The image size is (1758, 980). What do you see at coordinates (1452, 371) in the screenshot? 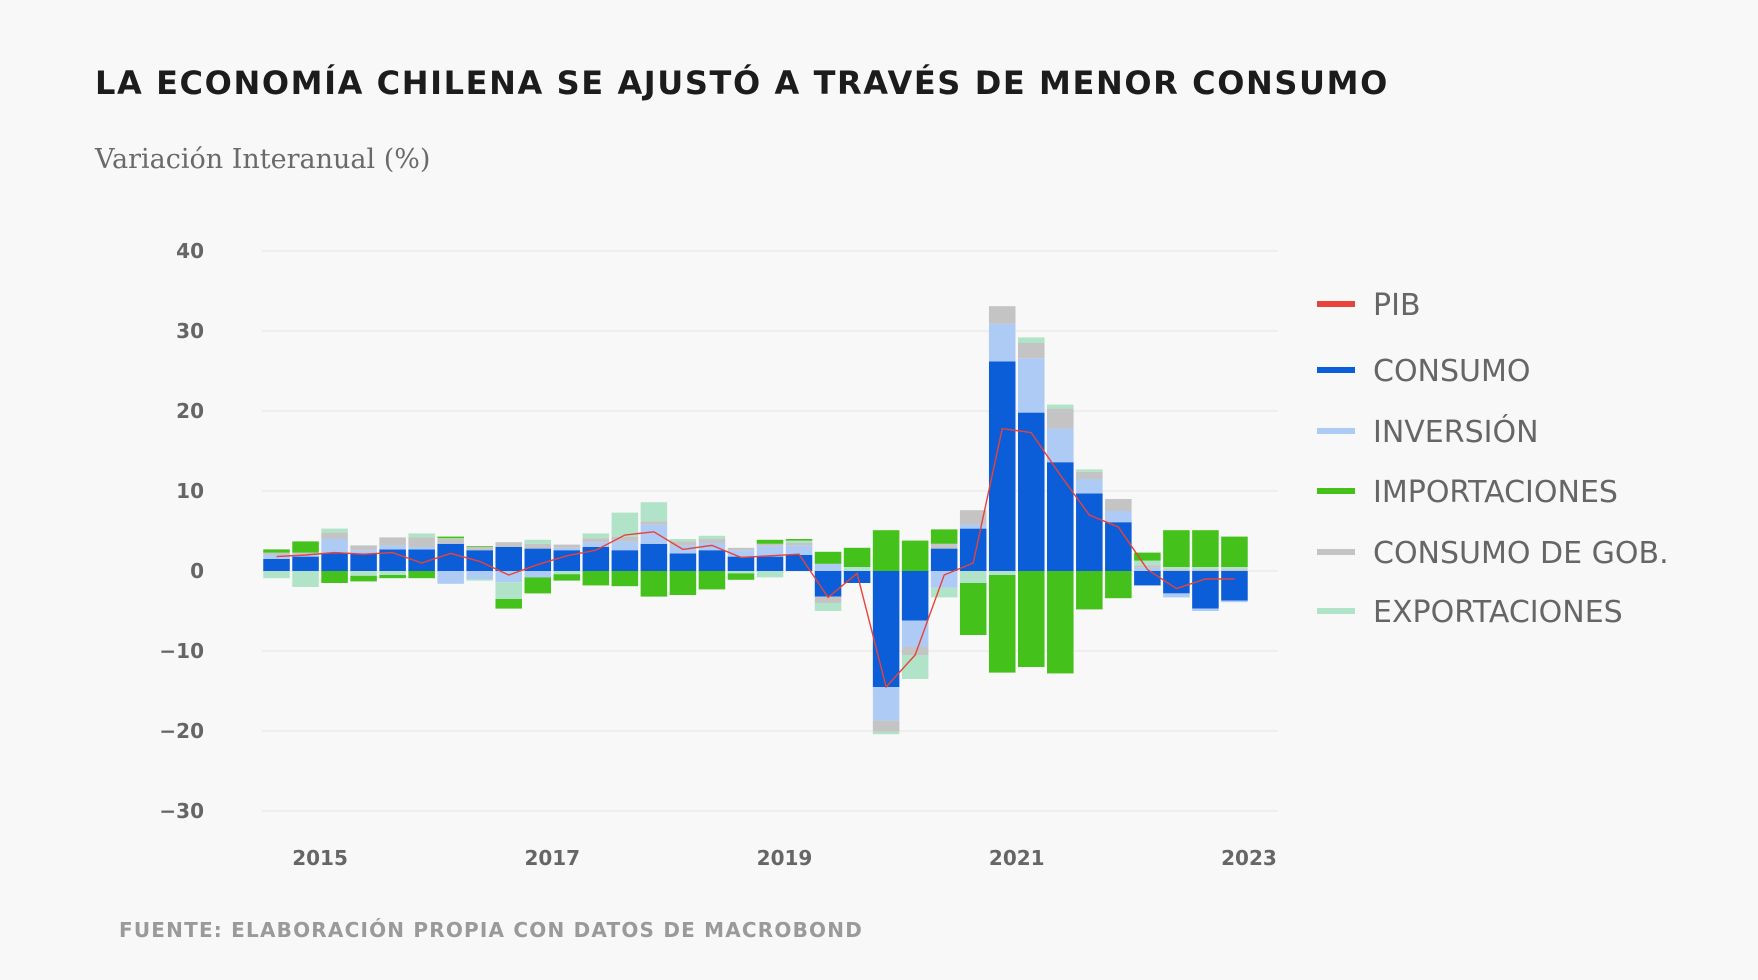
I see `legend-label-consumo: CONSUMO` at bounding box center [1452, 371].